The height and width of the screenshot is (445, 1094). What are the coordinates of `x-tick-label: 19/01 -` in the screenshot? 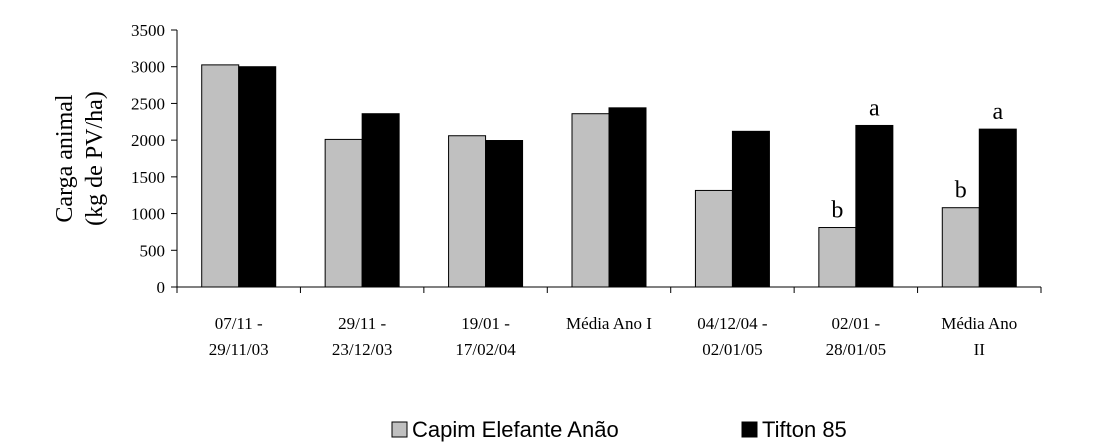 It's located at (485, 323).